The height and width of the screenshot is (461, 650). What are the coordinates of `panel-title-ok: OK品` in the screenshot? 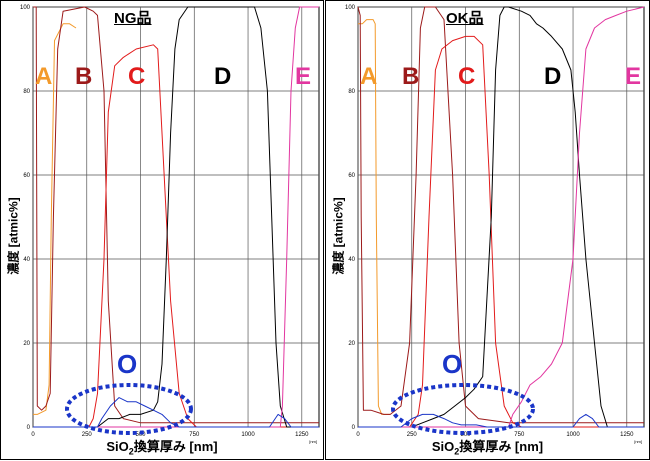 It's located at (465, 18).